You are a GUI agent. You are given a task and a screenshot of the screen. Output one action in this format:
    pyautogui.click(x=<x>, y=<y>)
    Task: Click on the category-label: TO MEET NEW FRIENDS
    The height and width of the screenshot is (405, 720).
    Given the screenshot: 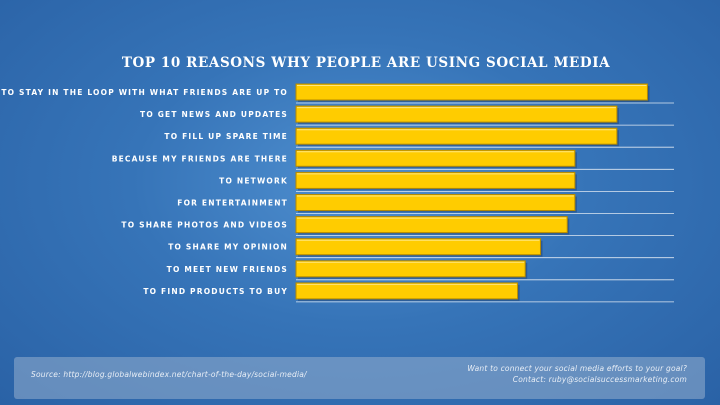 What is the action you would take?
    pyautogui.click(x=227, y=269)
    